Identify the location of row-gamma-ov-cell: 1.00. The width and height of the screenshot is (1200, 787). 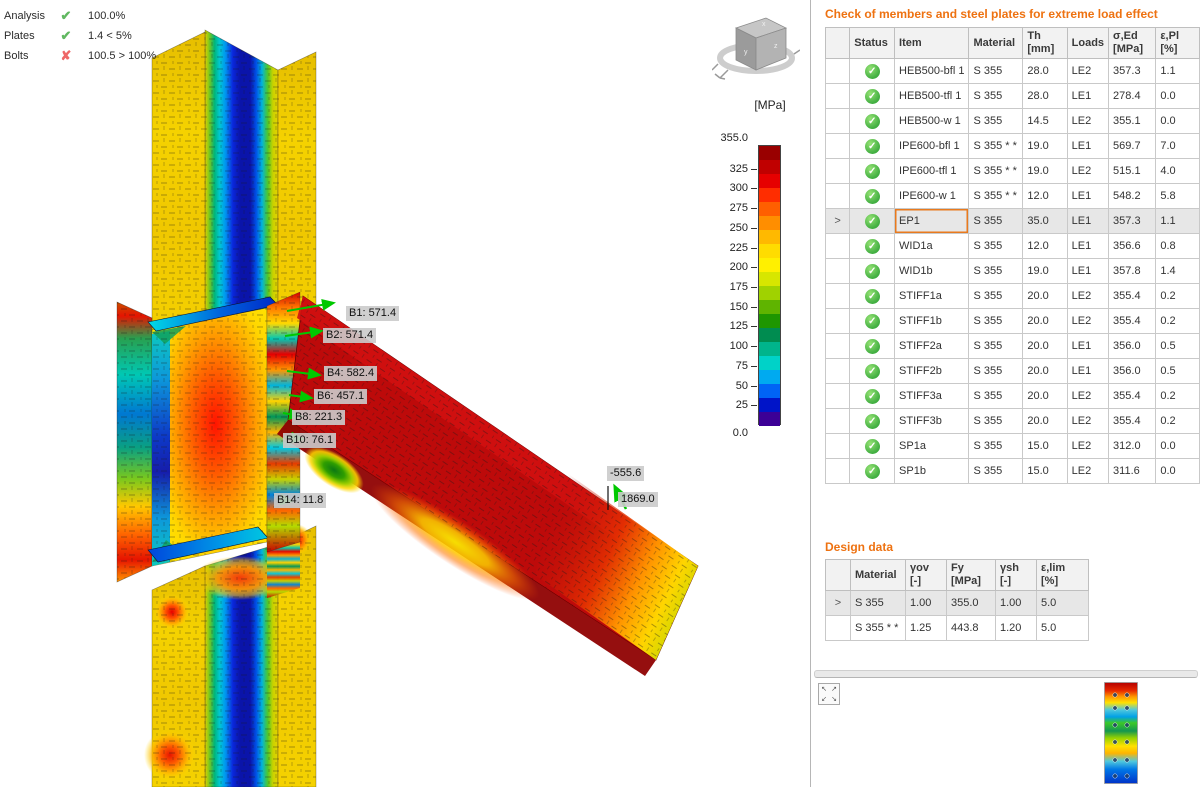
(926, 603).